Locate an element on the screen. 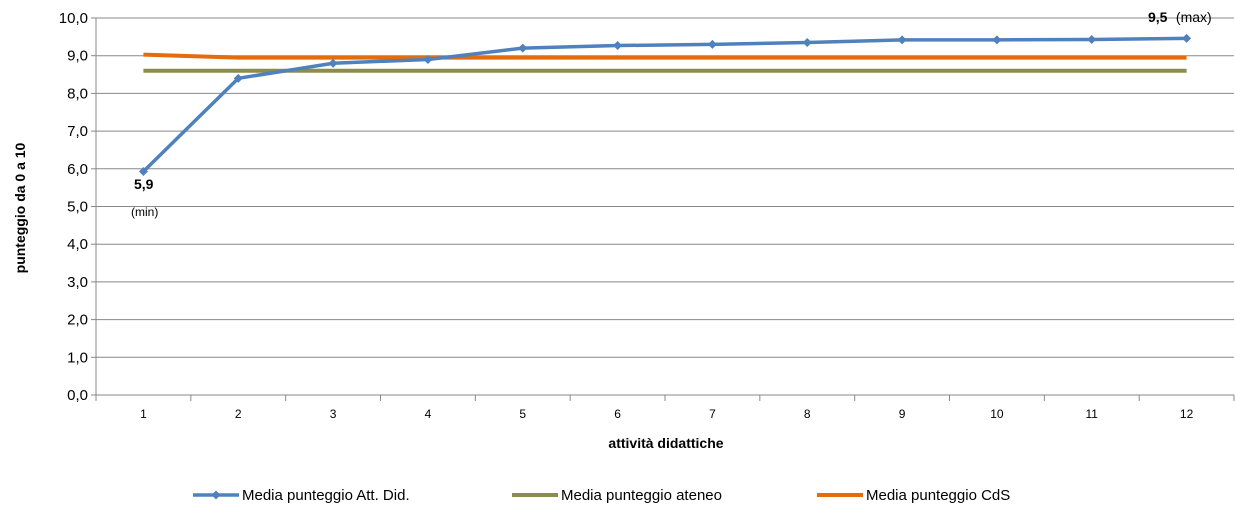  data-point-media-punteggio-att-did--3 is located at coordinates (333, 63).